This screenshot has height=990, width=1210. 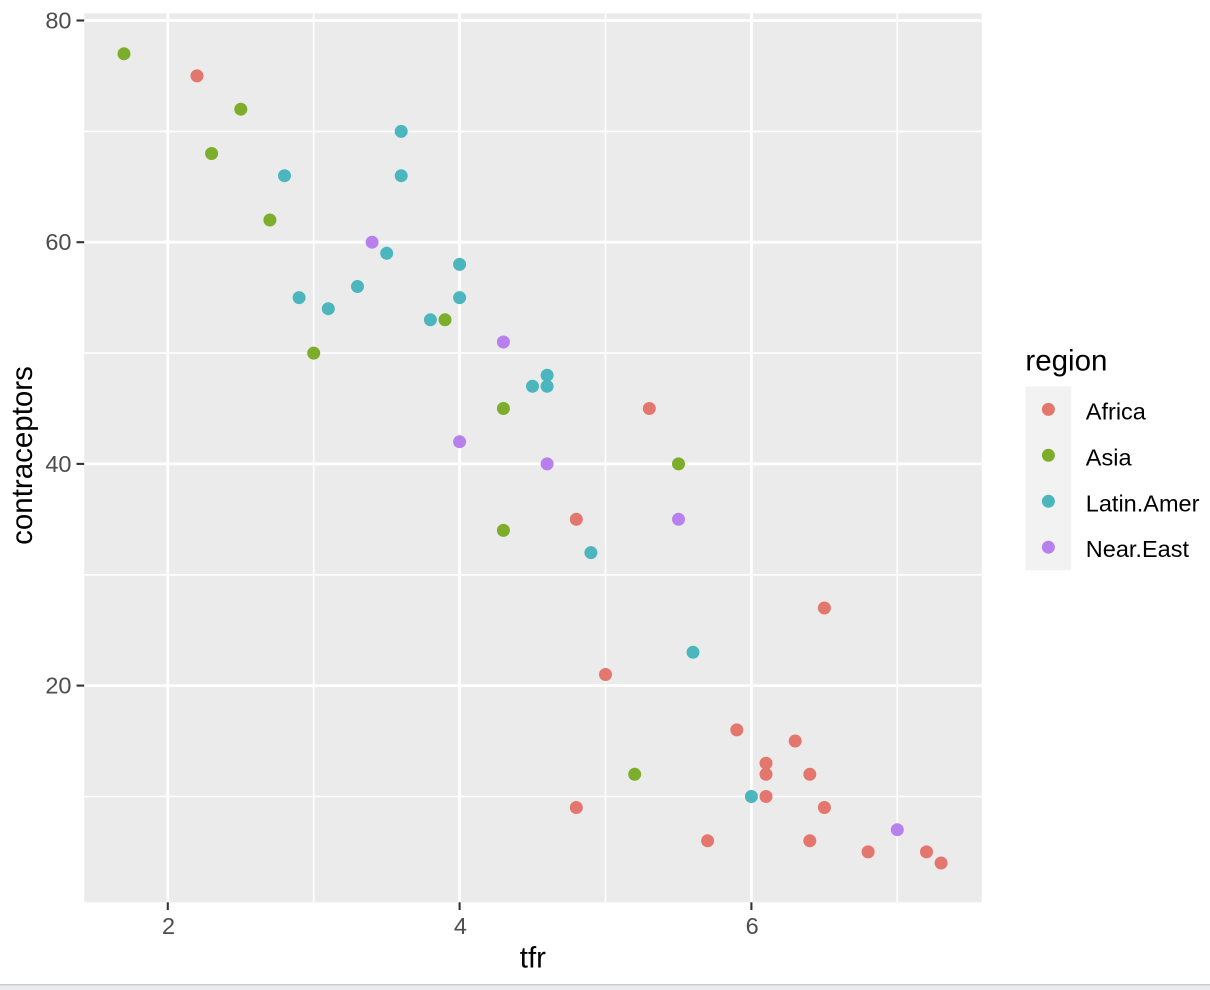 What do you see at coordinates (22, 455) in the screenshot?
I see `svg-text: contraceptors` at bounding box center [22, 455].